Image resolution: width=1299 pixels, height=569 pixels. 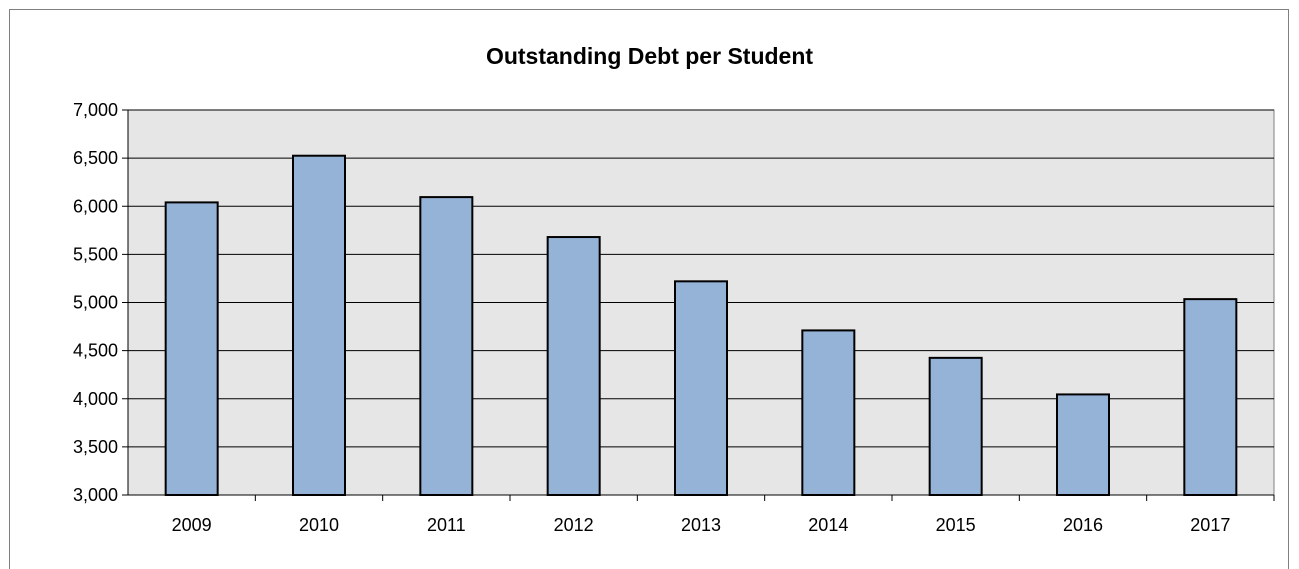 I want to click on chart-title: Outstanding Debt per Student, so click(x=649, y=56).